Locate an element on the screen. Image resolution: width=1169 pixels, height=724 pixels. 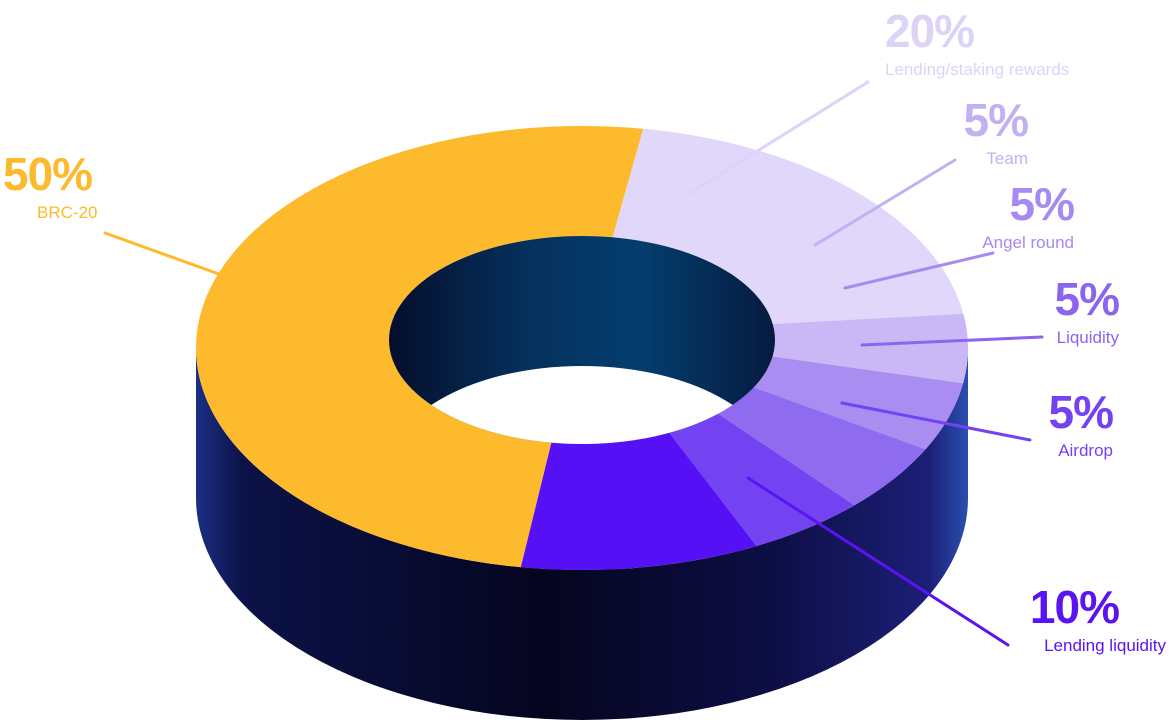
slice-label-brc-20: BRC-20 is located at coordinates (67, 212).